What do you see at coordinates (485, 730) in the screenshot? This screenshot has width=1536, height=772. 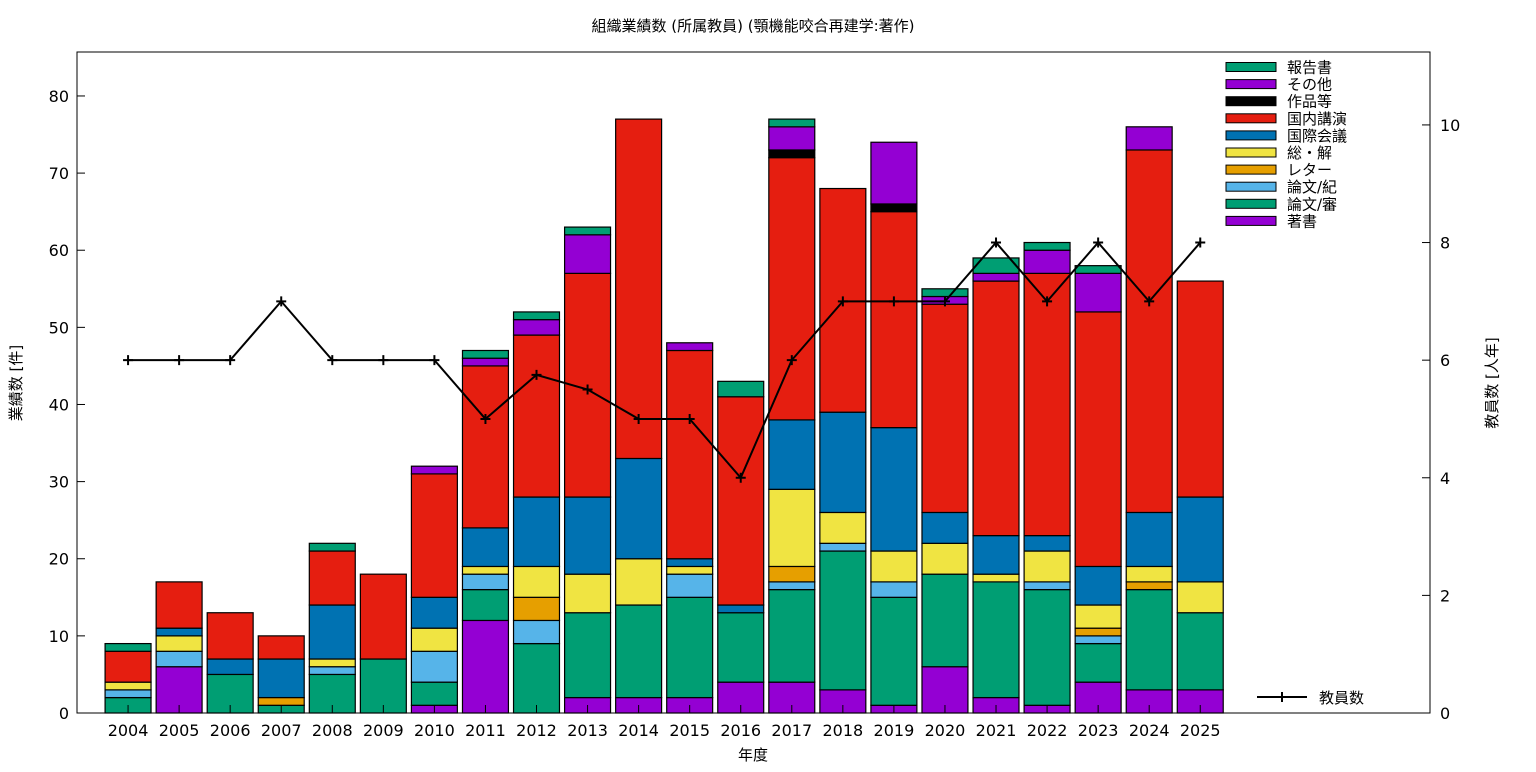 I see `x-tick-label: 2011` at bounding box center [485, 730].